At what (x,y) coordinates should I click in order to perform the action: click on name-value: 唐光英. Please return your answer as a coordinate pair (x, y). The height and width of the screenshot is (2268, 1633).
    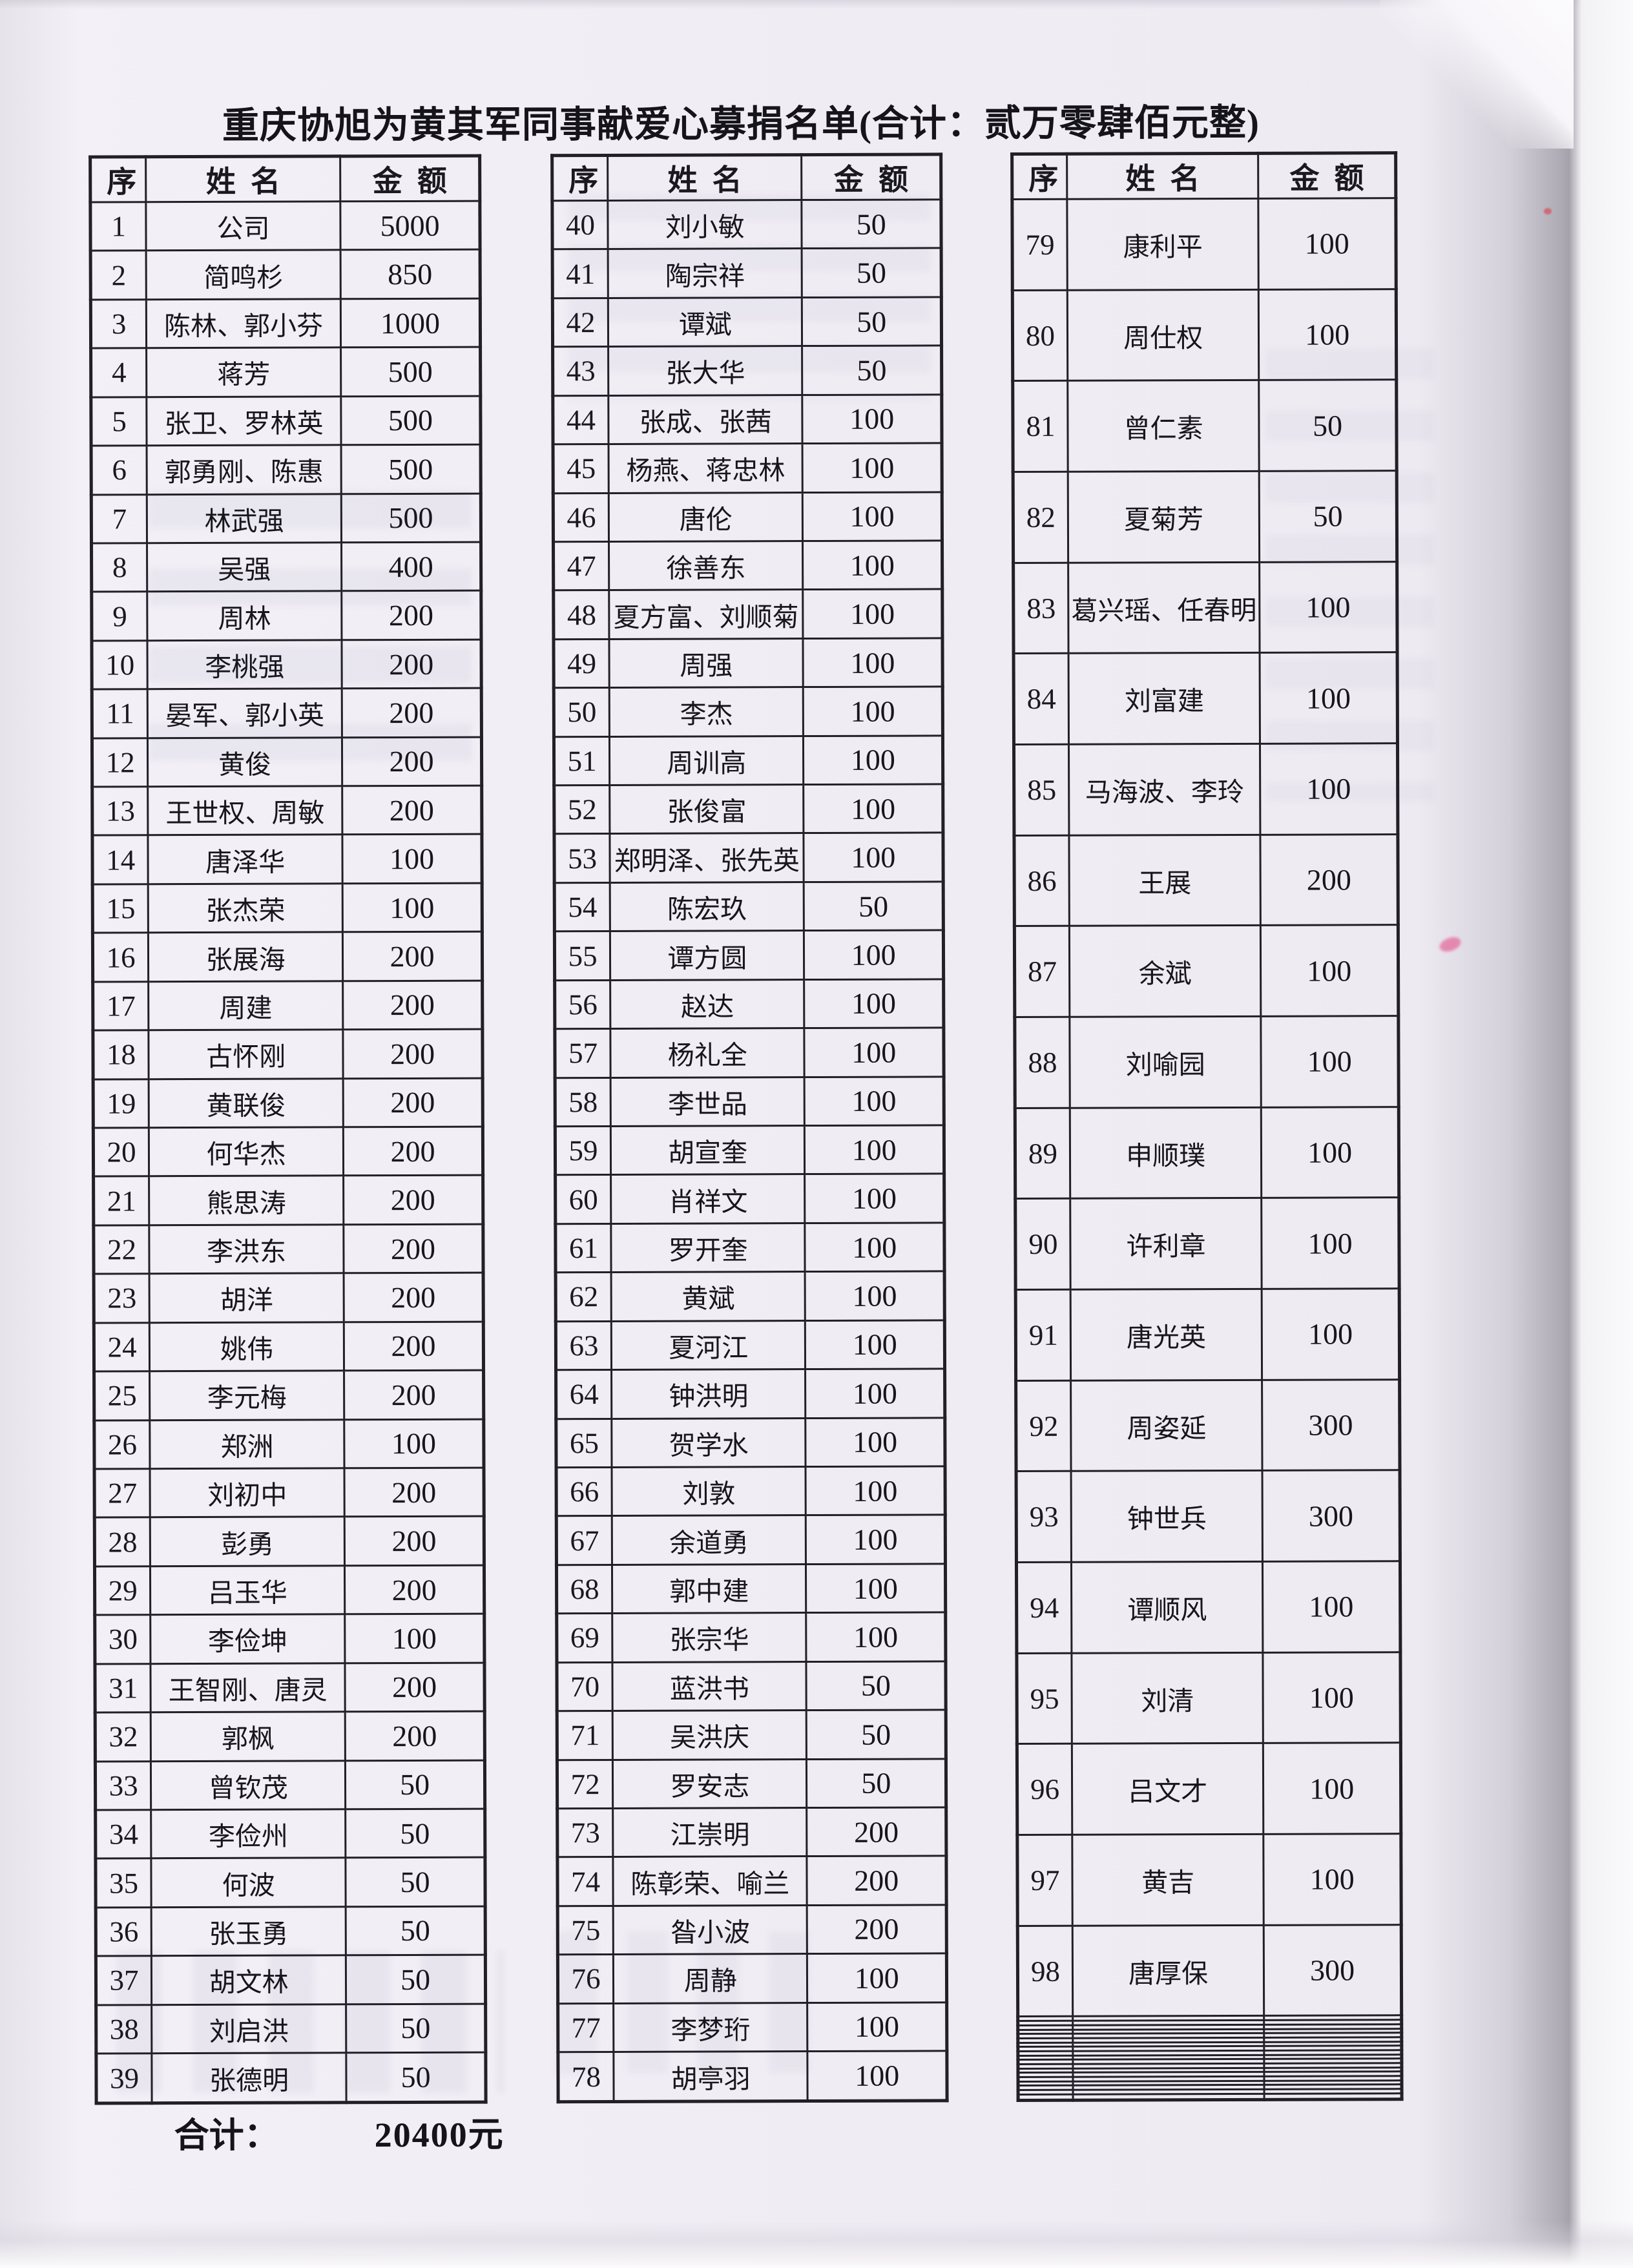
    Looking at the image, I should click on (1166, 1335).